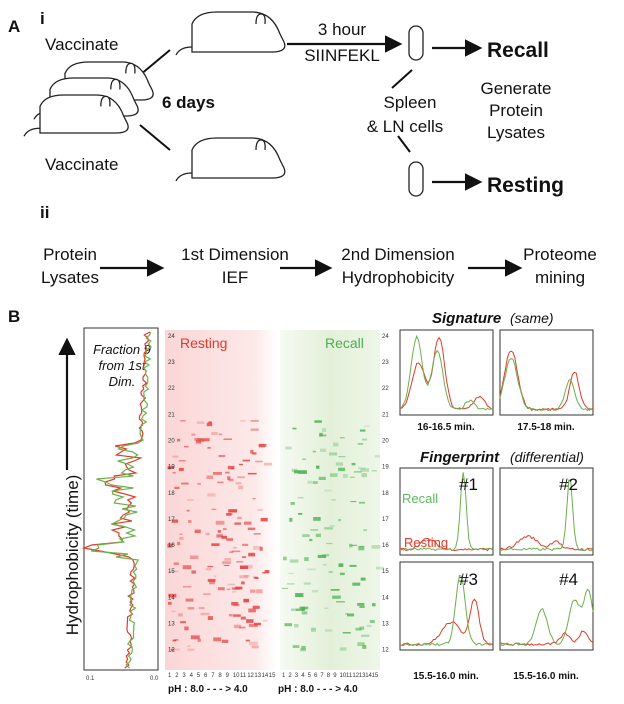 This screenshot has height=704, width=624. Describe the element at coordinates (290, 676) in the screenshot. I see `lane-label: 2` at that location.